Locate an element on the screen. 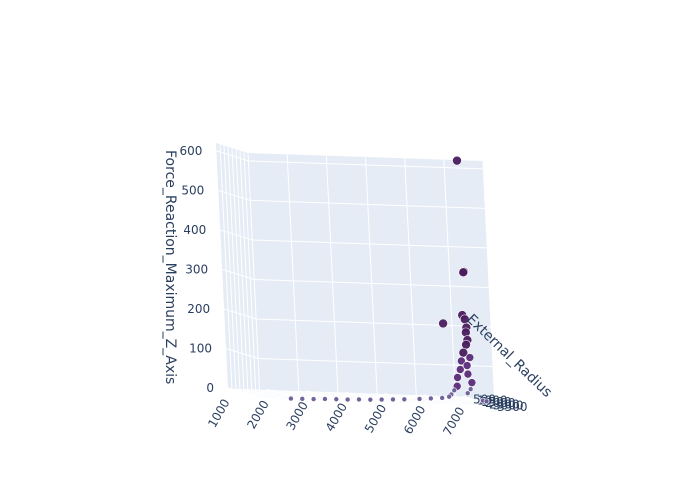  z-tick-label: 300 is located at coordinates (196, 269).